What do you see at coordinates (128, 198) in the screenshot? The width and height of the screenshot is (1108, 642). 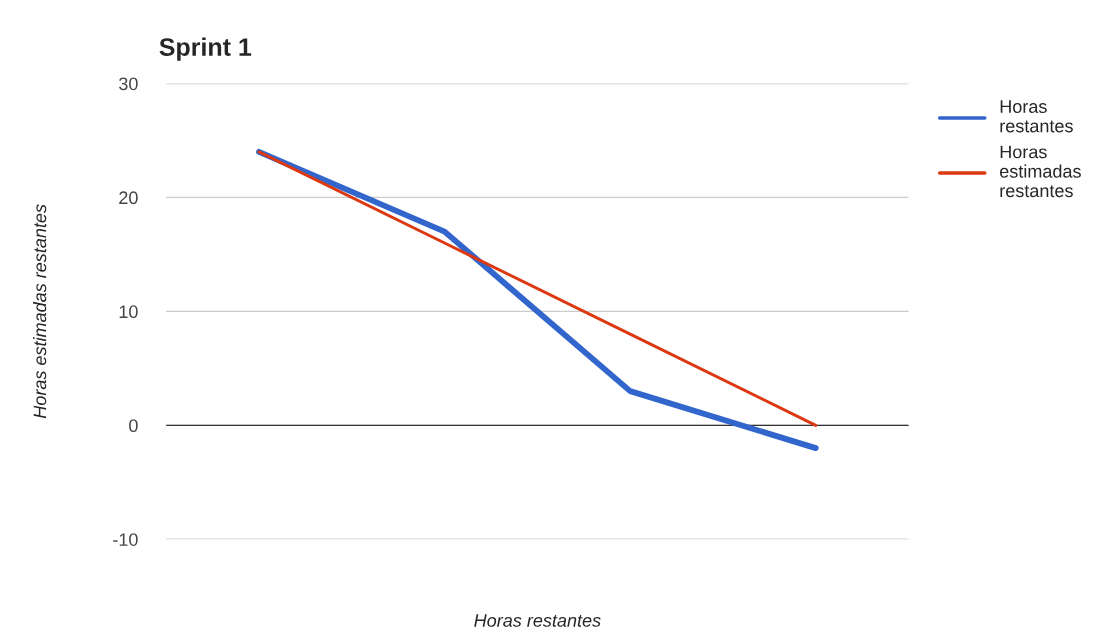 I see `y-tick-label: 20` at bounding box center [128, 198].